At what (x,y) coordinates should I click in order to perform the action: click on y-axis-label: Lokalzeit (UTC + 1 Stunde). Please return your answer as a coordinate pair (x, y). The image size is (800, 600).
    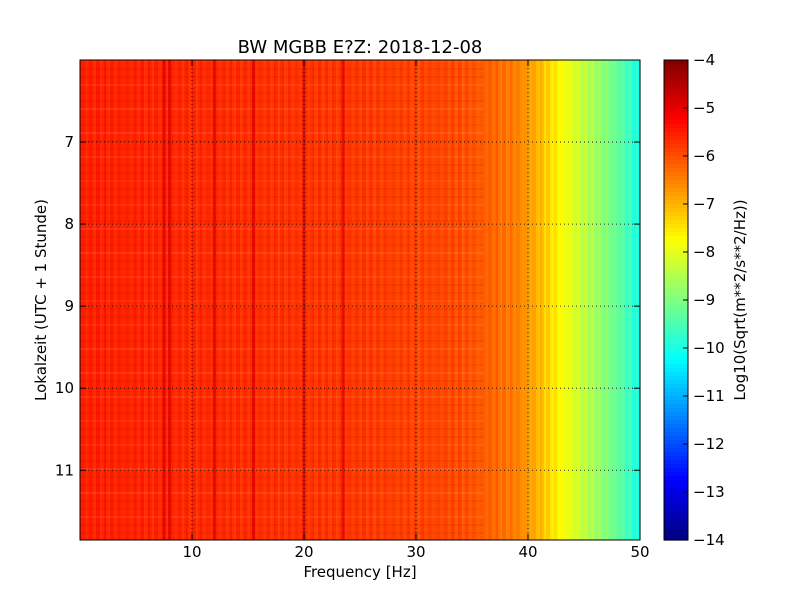
    Looking at the image, I should click on (41, 300).